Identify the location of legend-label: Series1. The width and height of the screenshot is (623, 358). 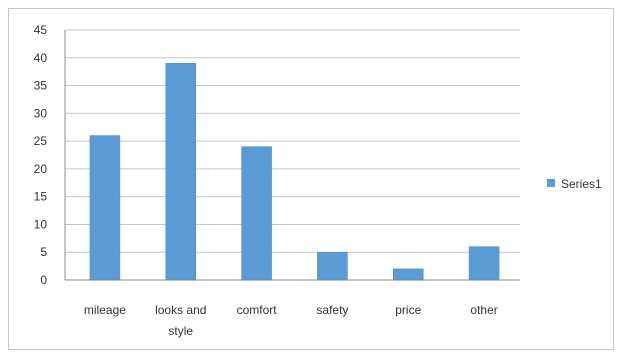
(581, 184).